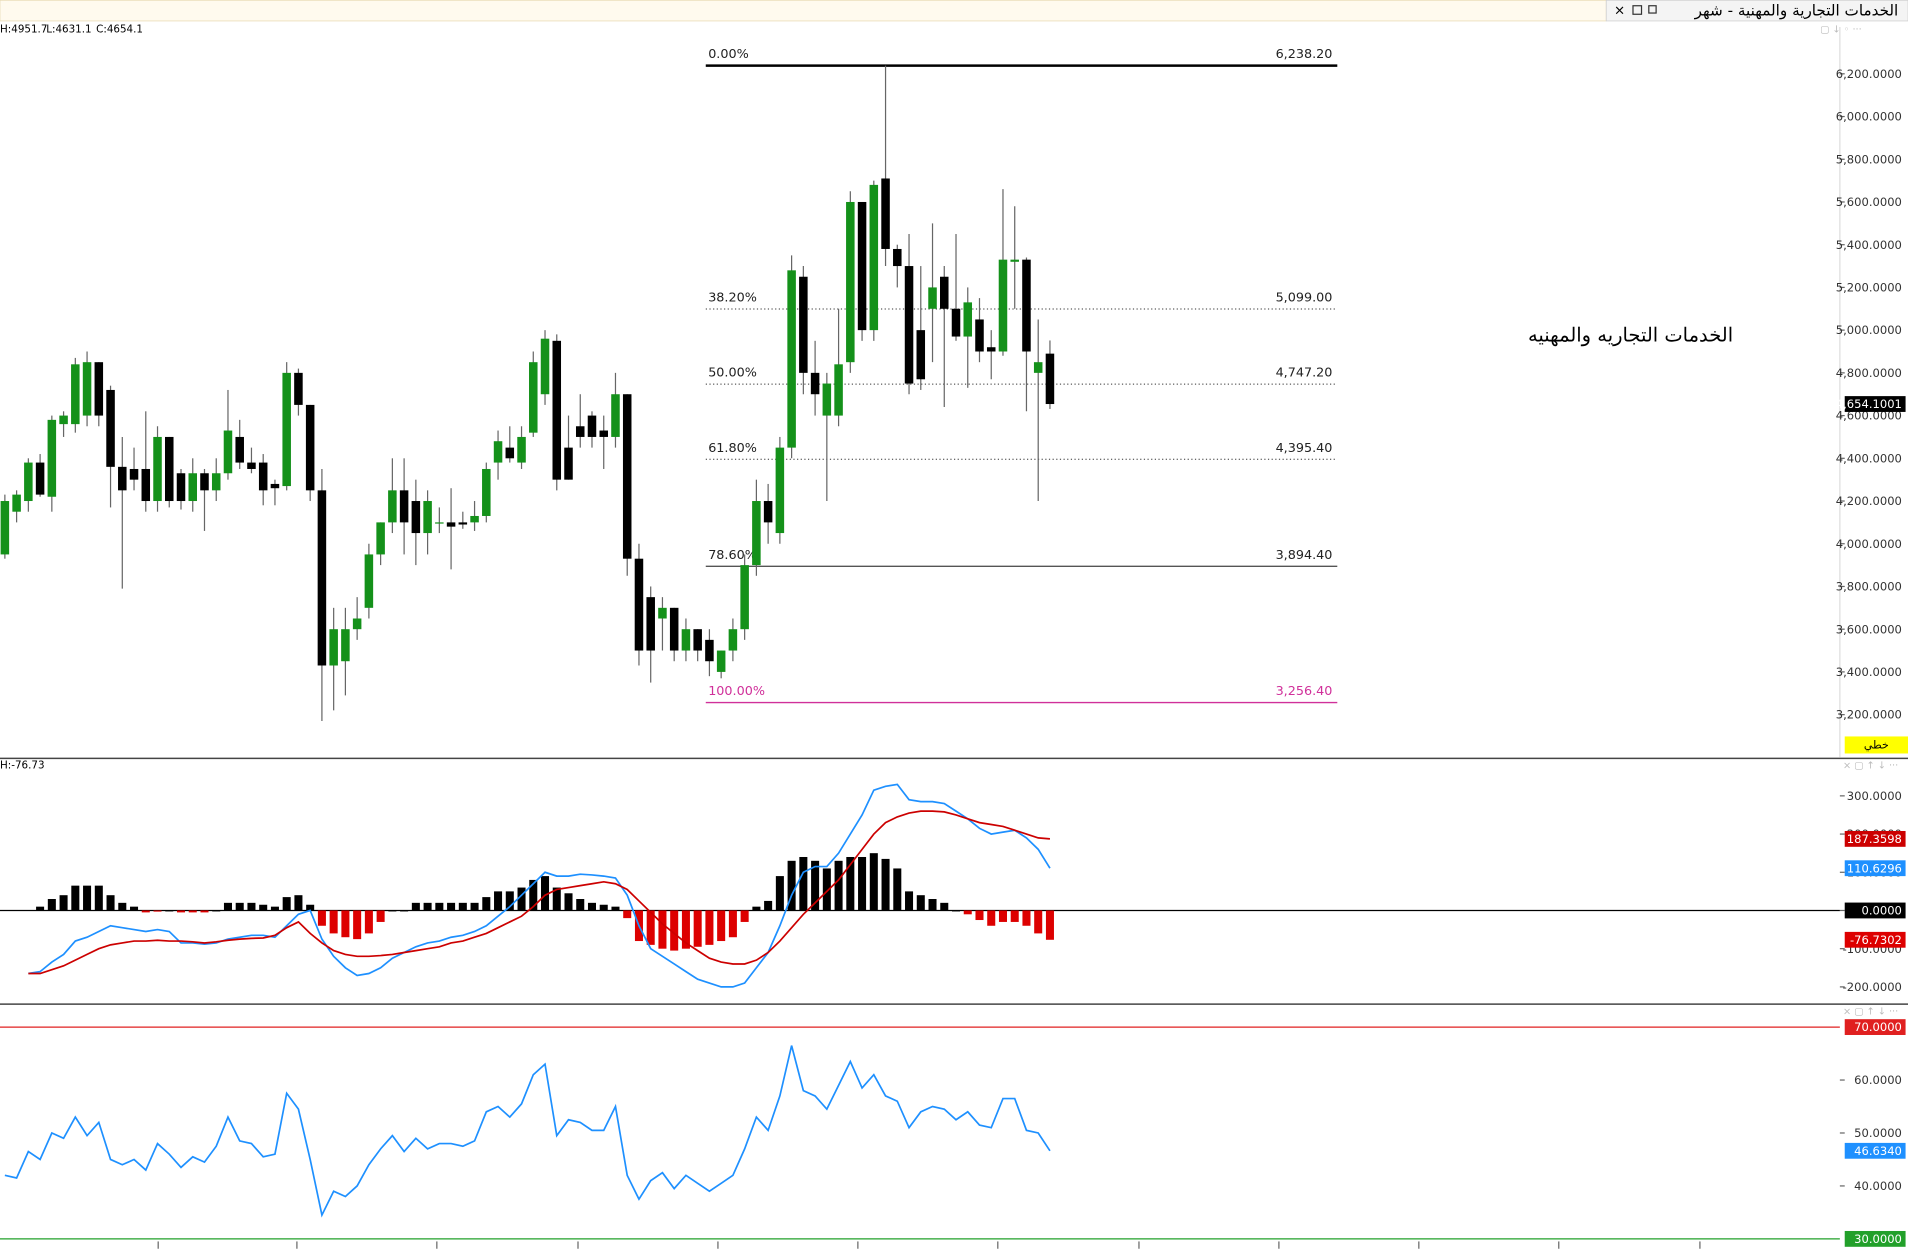 This screenshot has width=1908, height=1249. Describe the element at coordinates (1869, 672) in the screenshot. I see `y-tick-label: 3,400.0000` at that location.